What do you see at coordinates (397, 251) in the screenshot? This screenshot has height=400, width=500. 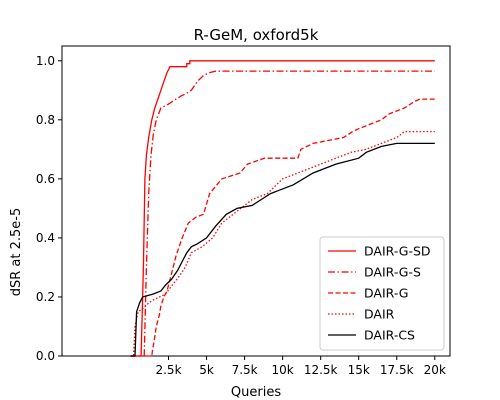 I see `legend-label: DAIR-G-SD` at bounding box center [397, 251].